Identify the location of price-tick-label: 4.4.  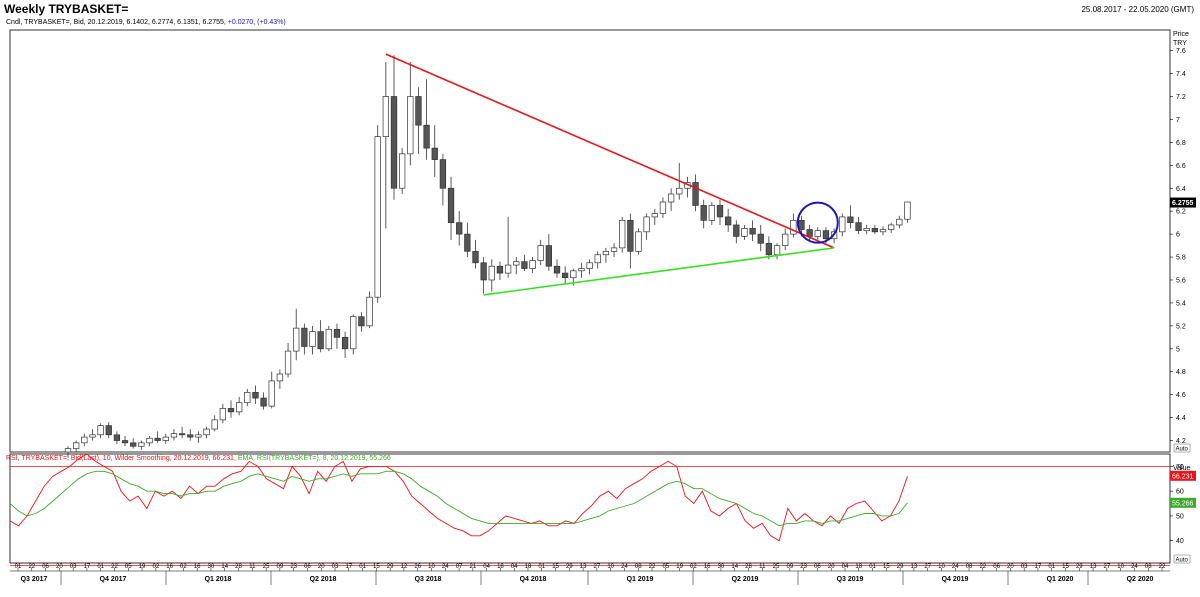
(1181, 418).